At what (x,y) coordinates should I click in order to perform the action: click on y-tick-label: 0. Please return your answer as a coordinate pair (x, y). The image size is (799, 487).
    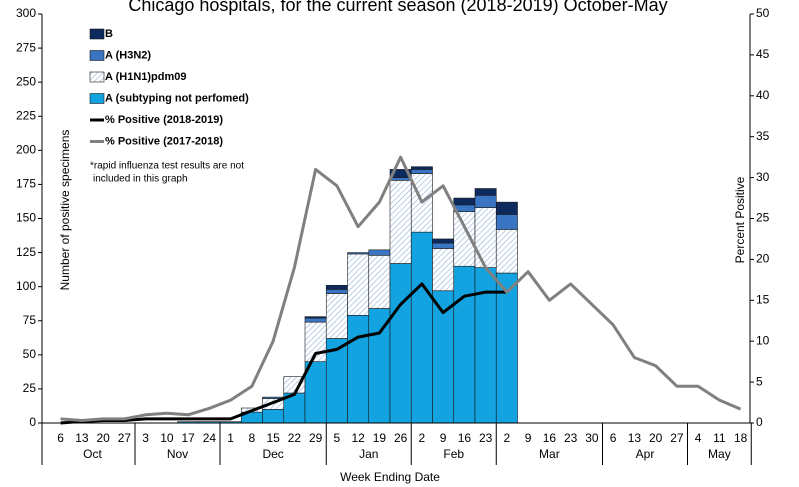
    Looking at the image, I should click on (32, 422).